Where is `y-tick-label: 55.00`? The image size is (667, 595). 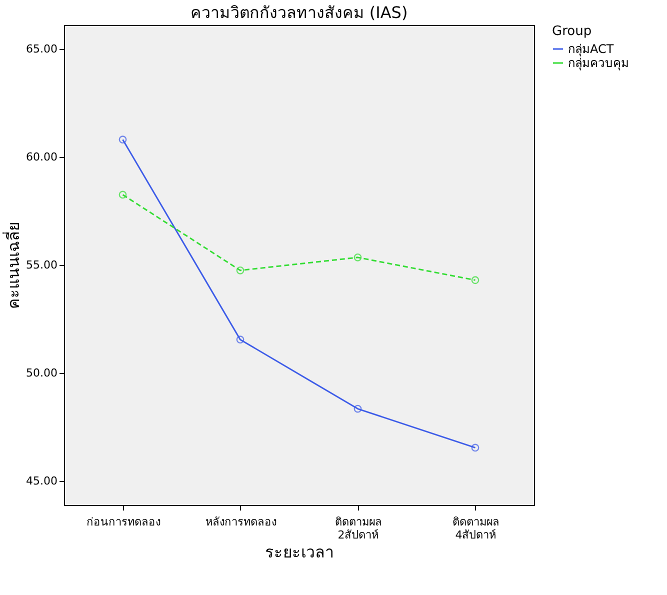
y-tick-label: 55.00 is located at coordinates (42, 265).